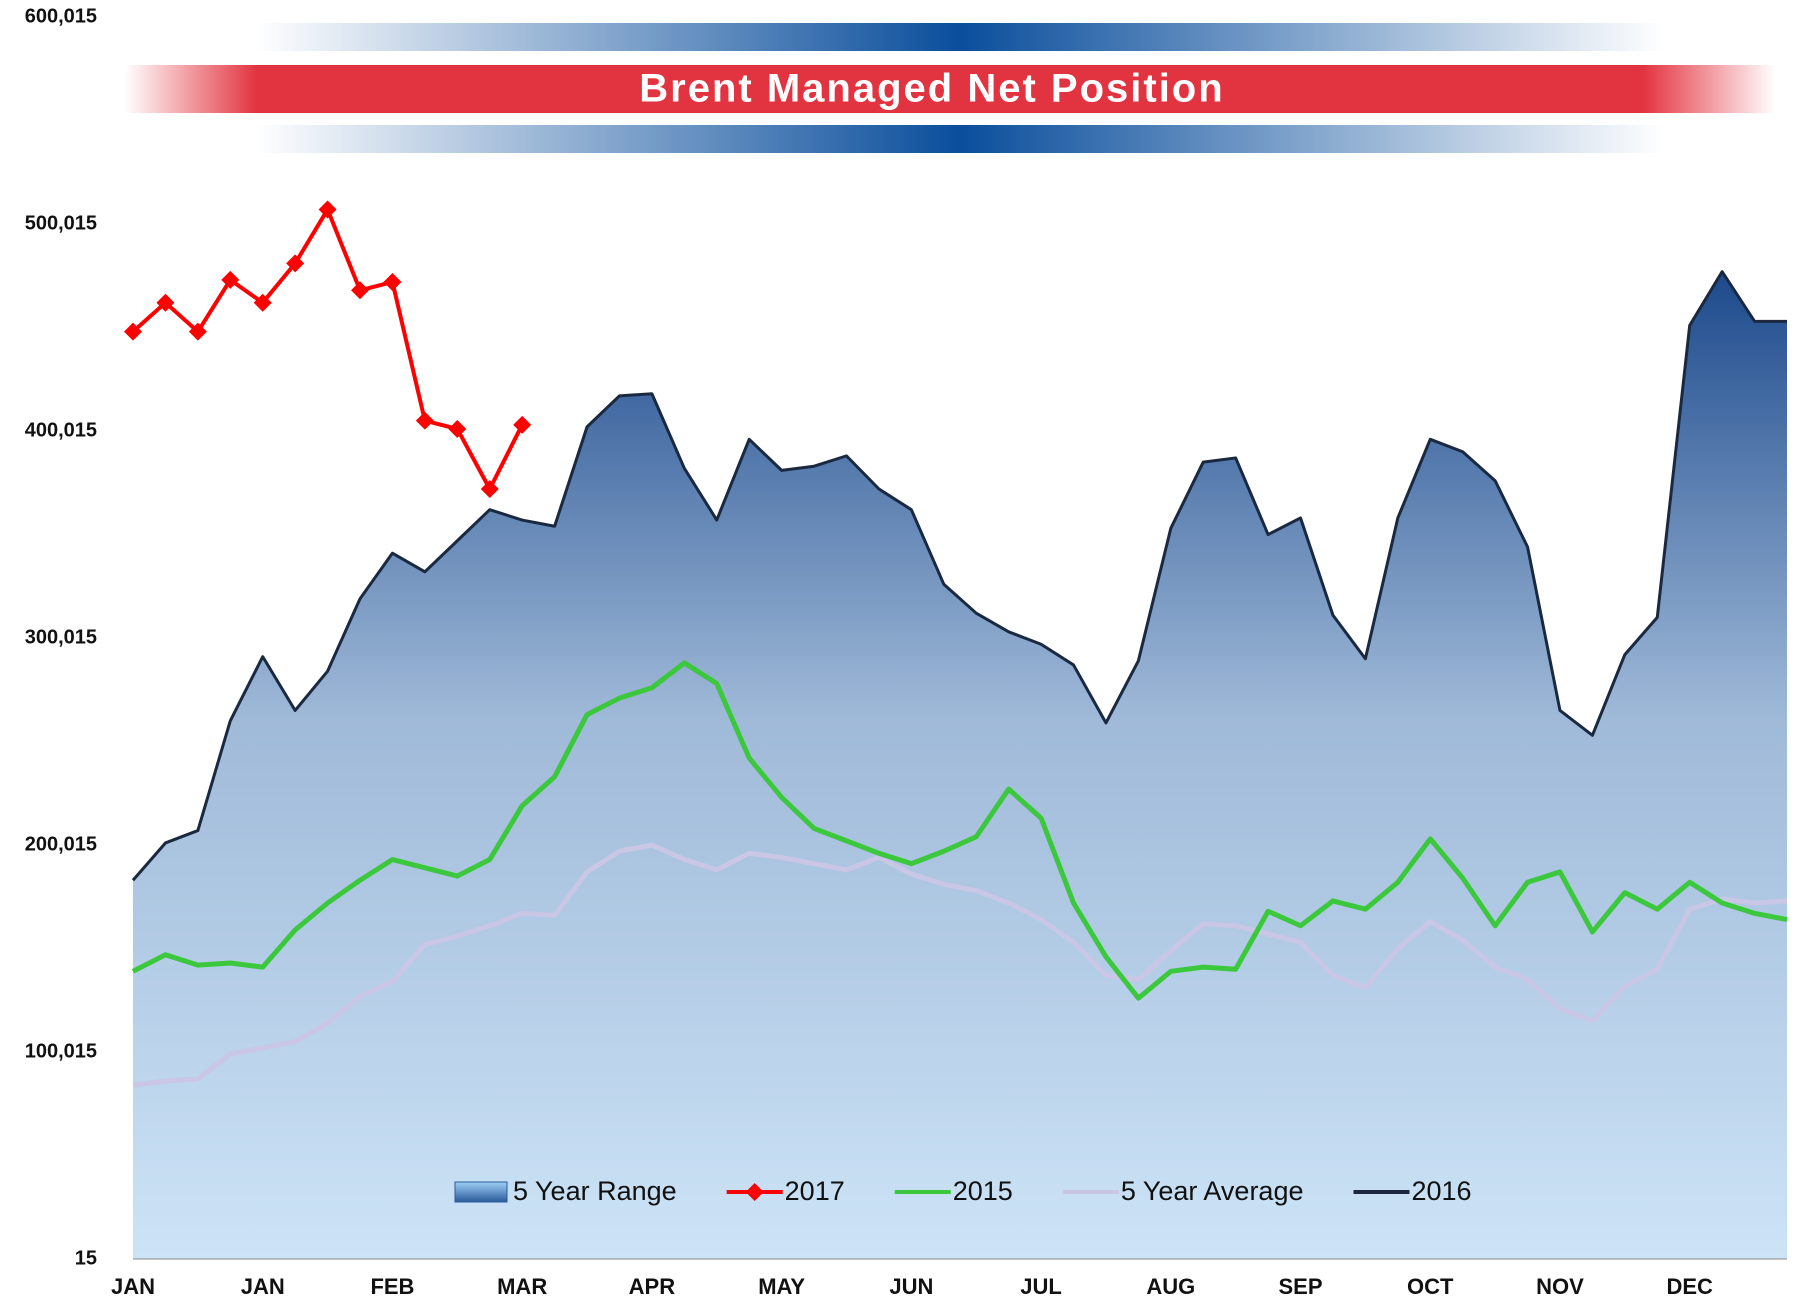  I want to click on x-tick-label: DEC, so click(1689, 1286).